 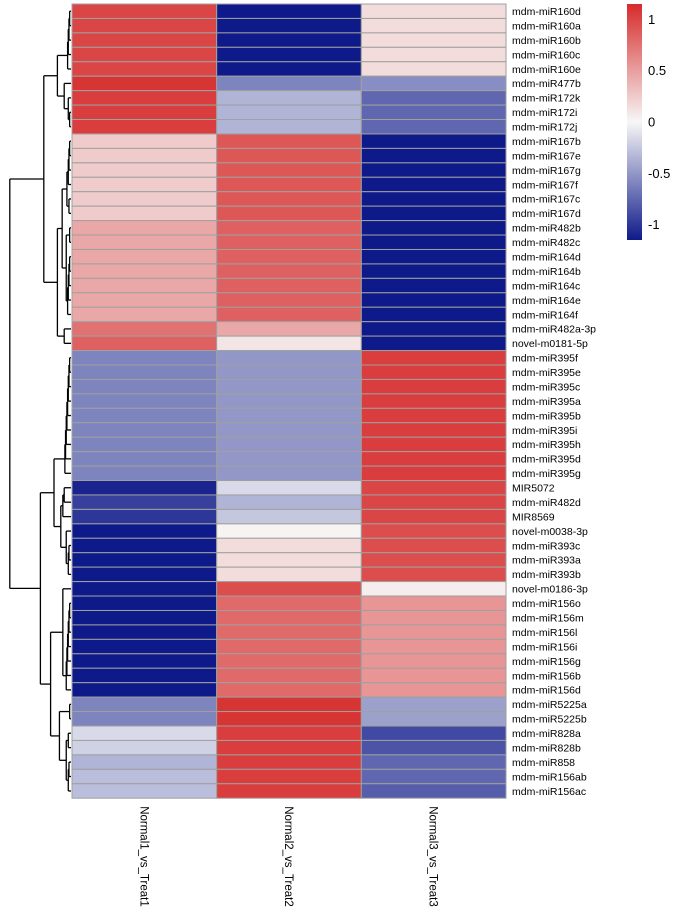 What do you see at coordinates (546, 575) in the screenshot?
I see `row-label: mdm-miR393b` at bounding box center [546, 575].